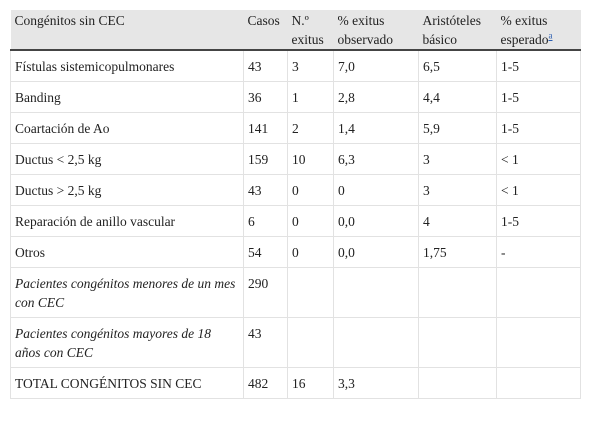 This screenshot has width=590, height=423. I want to click on table-cell: -, so click(538, 252).